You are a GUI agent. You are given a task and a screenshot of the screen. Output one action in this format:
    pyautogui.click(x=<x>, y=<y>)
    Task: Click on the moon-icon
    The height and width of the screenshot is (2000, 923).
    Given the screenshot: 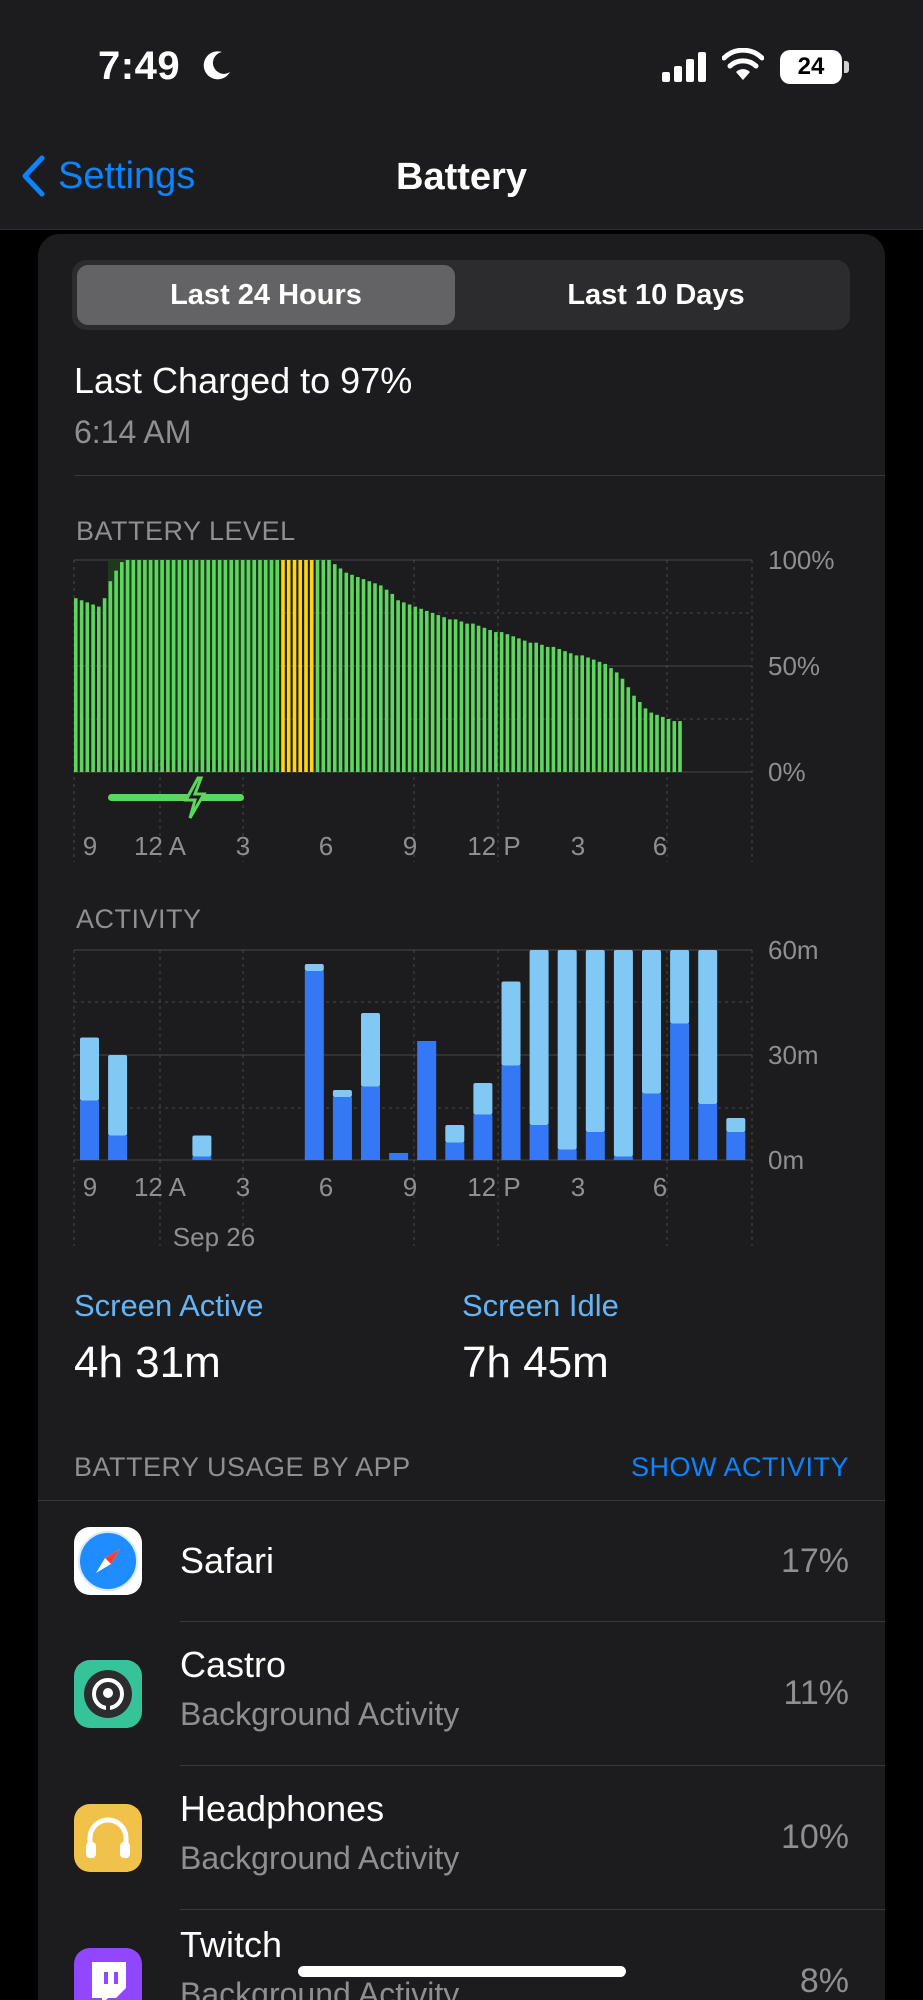 What is the action you would take?
    pyautogui.click(x=216, y=65)
    